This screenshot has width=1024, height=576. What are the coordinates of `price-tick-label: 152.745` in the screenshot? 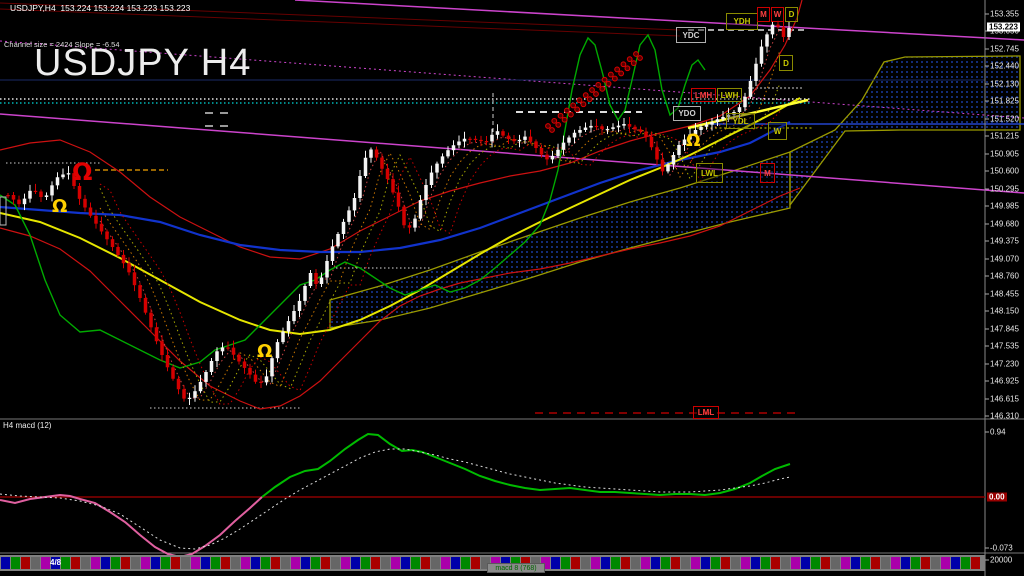 It's located at (1004, 49).